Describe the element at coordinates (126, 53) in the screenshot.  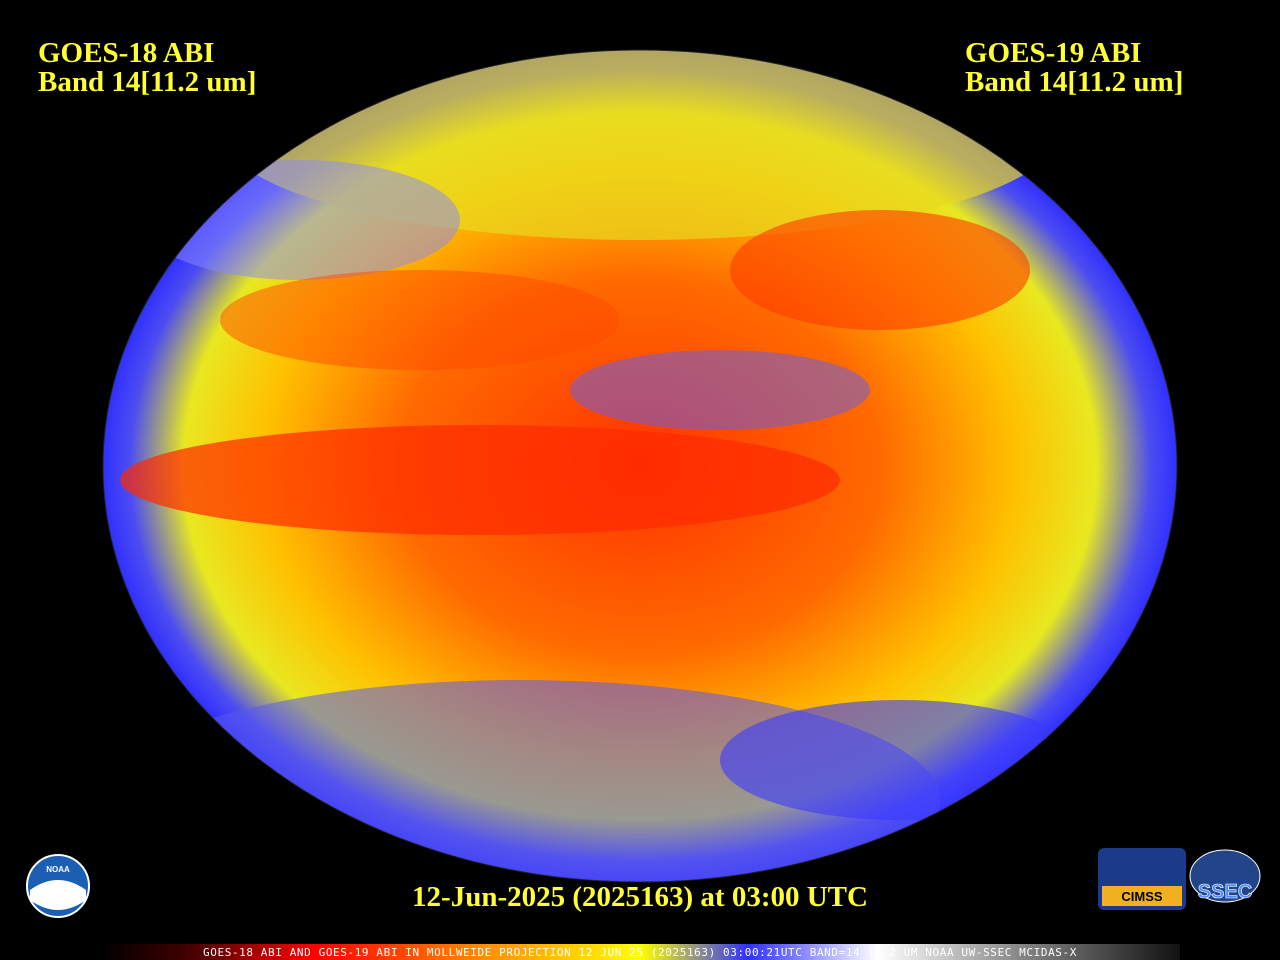
I see `left-title: GOES-18 ABI` at that location.